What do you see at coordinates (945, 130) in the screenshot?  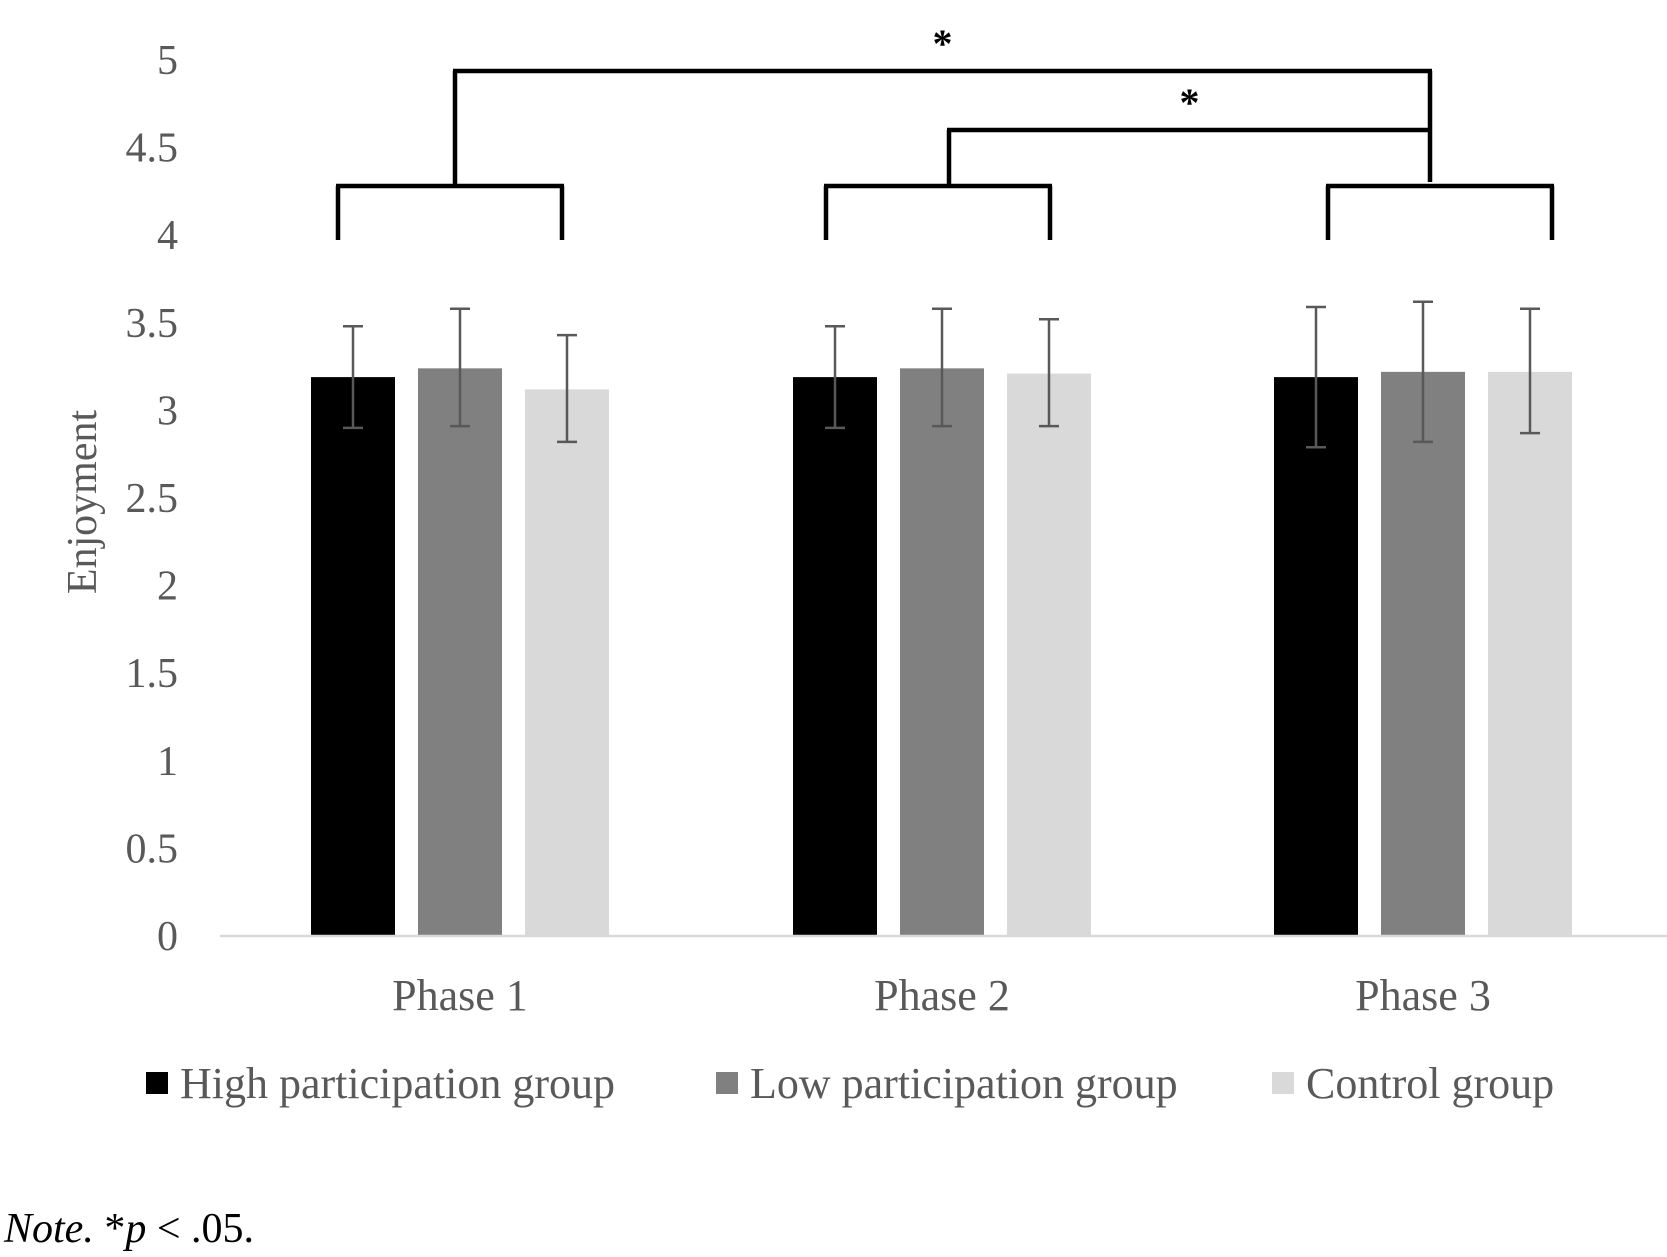 I see `significance-brackets: **` at bounding box center [945, 130].